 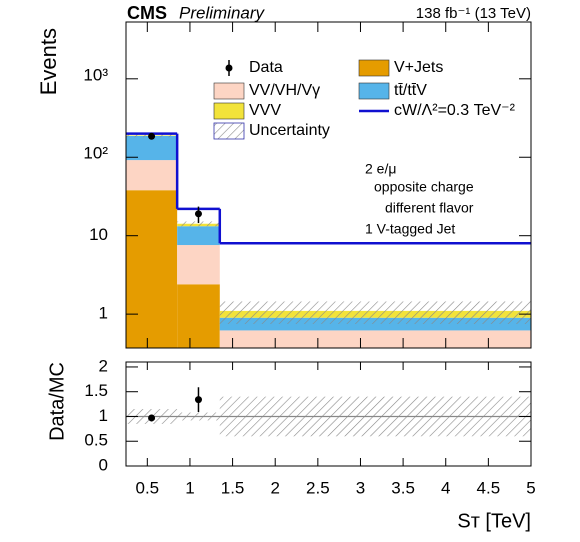 What do you see at coordinates (189, 487) in the screenshot?
I see `x-tick-label: 1` at bounding box center [189, 487].